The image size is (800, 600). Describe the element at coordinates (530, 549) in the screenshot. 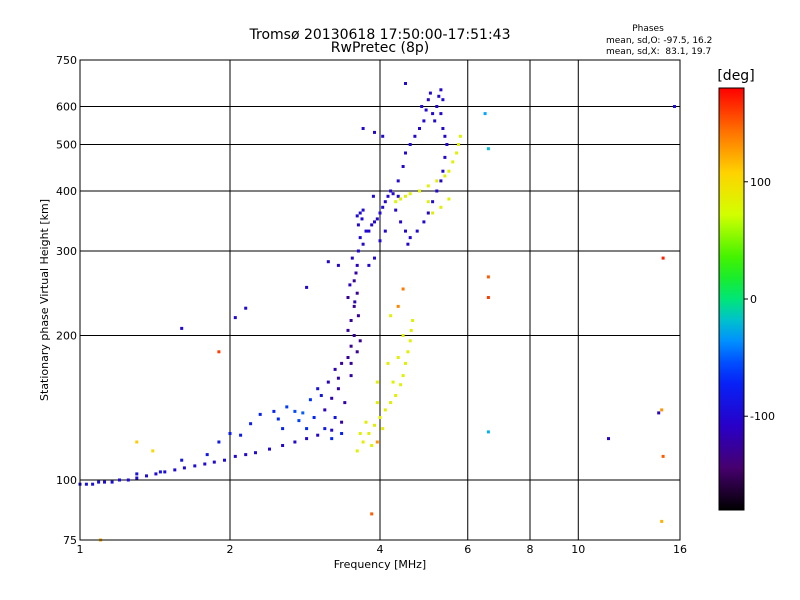

I see `x-tick-label: 8` at that location.